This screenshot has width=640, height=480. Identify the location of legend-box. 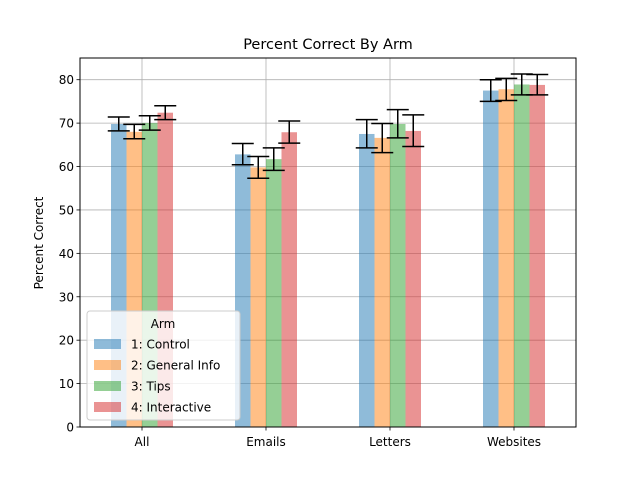
(163, 365).